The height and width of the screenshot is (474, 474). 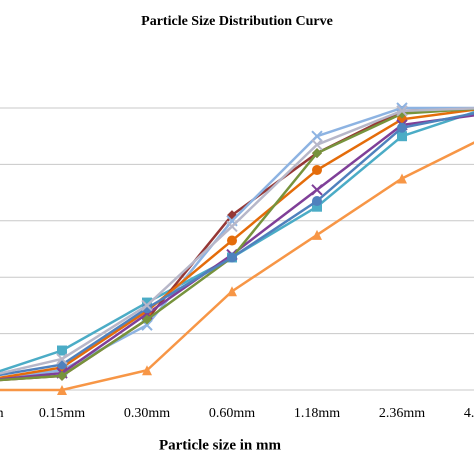 What do you see at coordinates (220, 445) in the screenshot?
I see `x-axis-title: Particle size in mm` at bounding box center [220, 445].